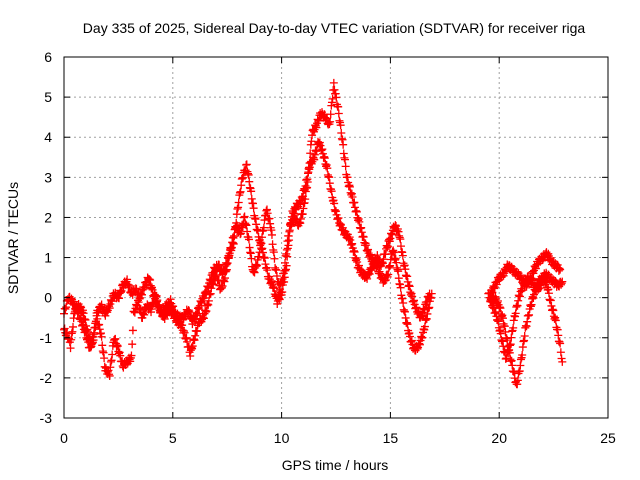  Describe the element at coordinates (46, 378) in the screenshot. I see `y-tick-label: -2` at that location.